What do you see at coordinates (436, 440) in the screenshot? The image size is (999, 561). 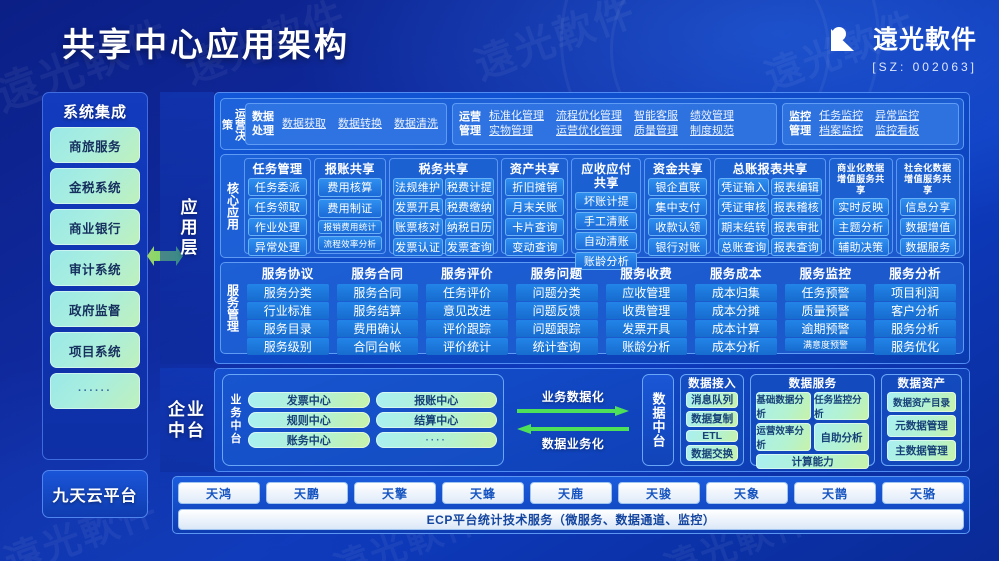 I see `business-mid-chip-5: ····` at bounding box center [436, 440].